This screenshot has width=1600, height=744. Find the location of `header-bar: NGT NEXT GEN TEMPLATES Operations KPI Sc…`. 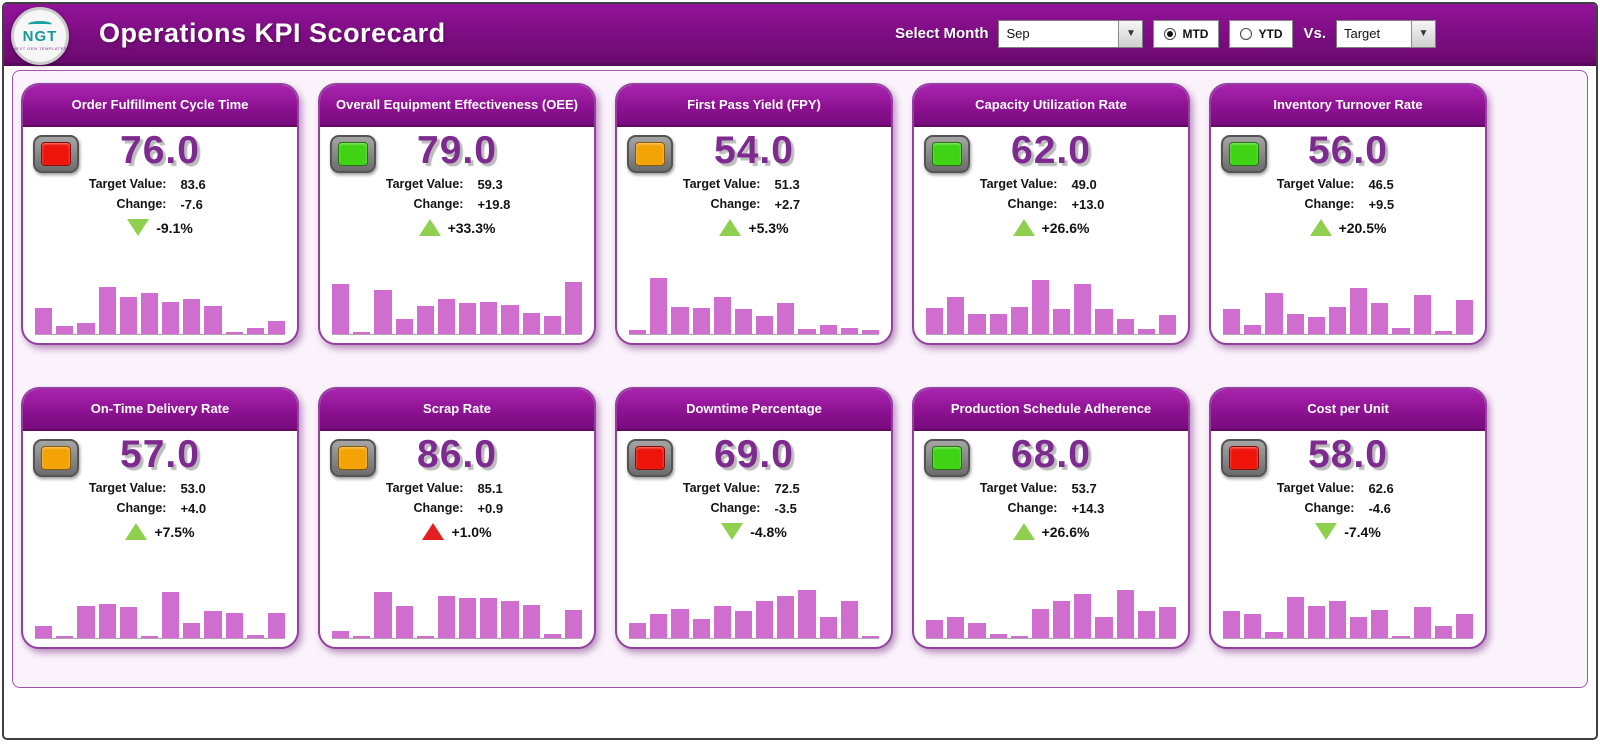

header-bar: NGT NEXT GEN TEMPLATES Operations KPI Sc… is located at coordinates (800, 35).